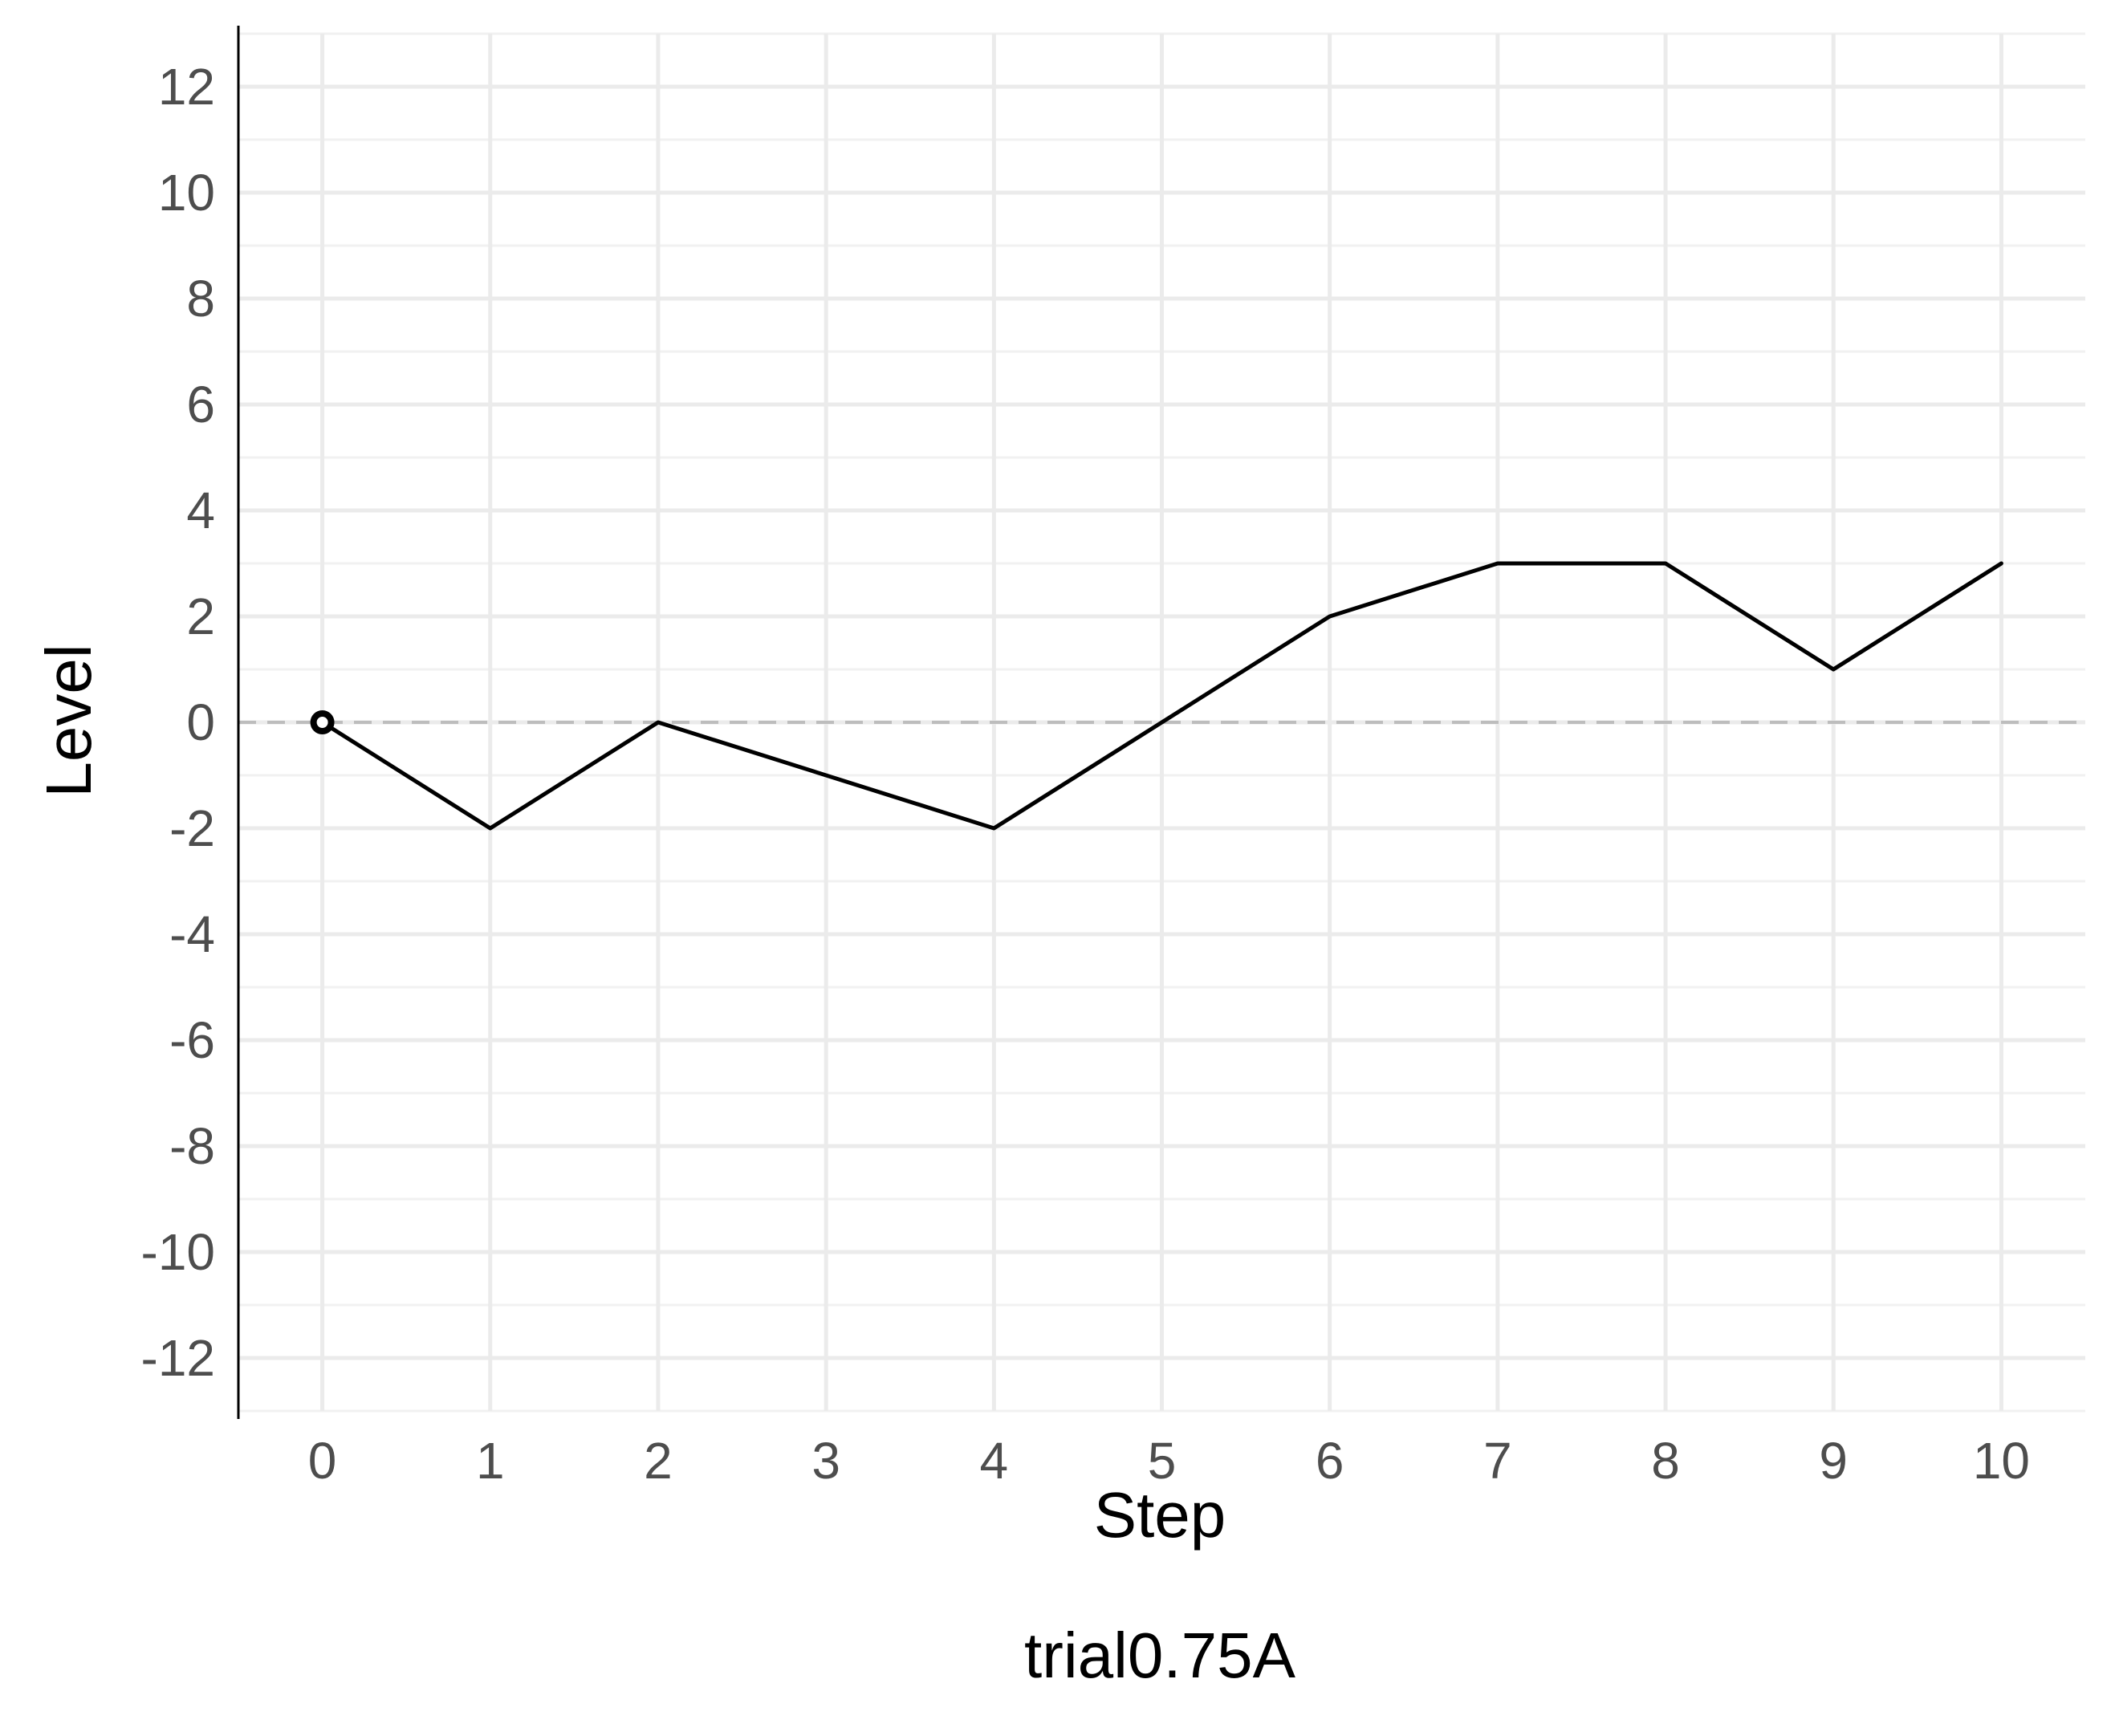  Describe the element at coordinates (200, 298) in the screenshot. I see `y-tick-label: 8` at that location.